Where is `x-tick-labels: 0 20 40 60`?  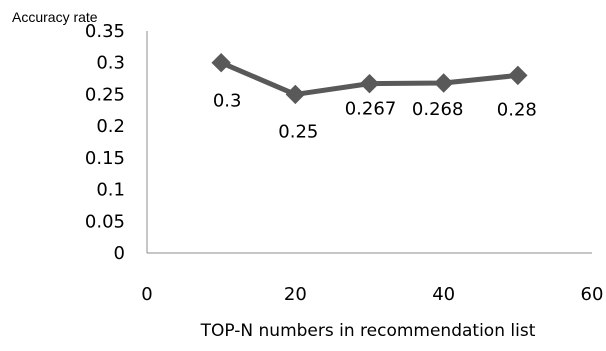 x-tick-labels: 0 20 40 60 is located at coordinates (372, 294).